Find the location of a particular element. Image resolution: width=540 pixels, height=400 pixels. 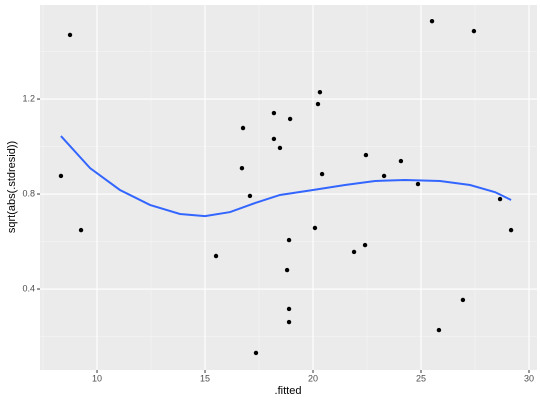

y-axis-title: sqrt(abs(.stdresid)) is located at coordinates (12, 187).